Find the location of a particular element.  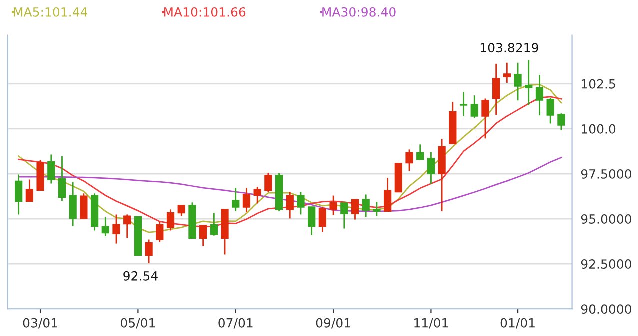

y-tick-label: 100.0 is located at coordinates (599, 129).